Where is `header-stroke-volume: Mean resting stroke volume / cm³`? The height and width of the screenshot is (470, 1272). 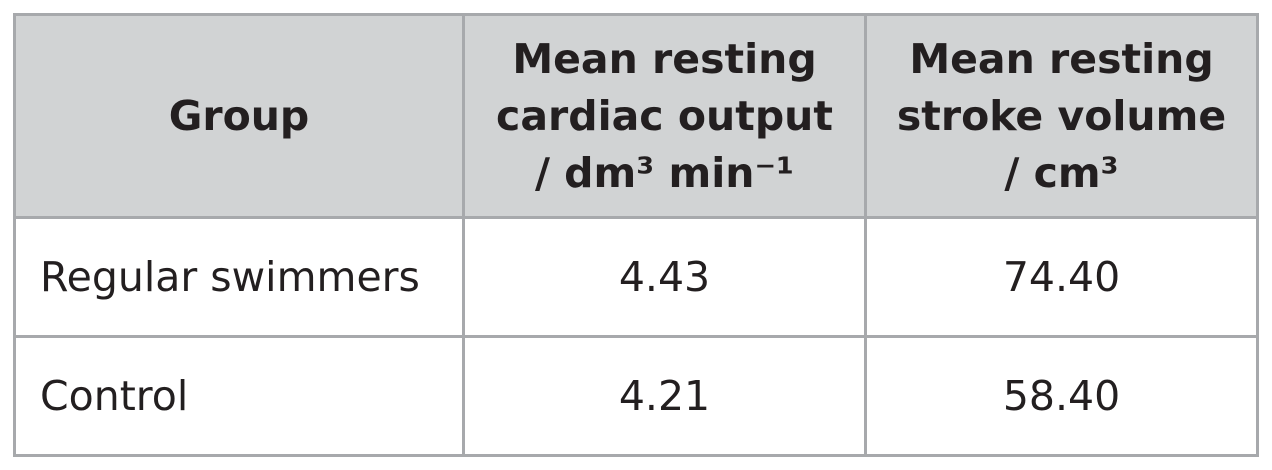 header-stroke-volume: Mean resting stroke volume / cm³ is located at coordinates (1061, 116).